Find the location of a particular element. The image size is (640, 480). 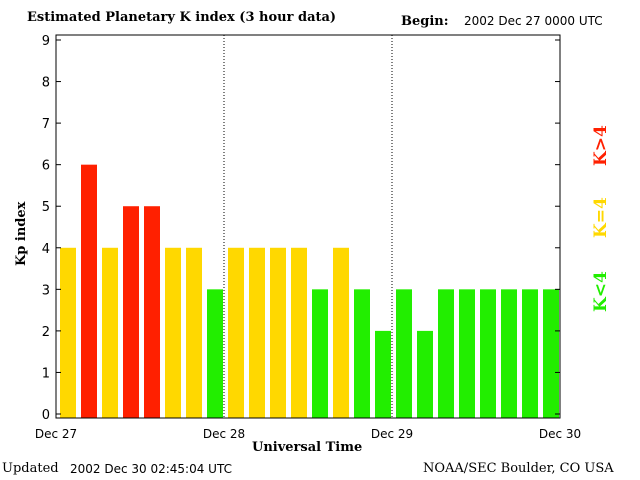

y-tick-label: 4 is located at coordinates (46, 249).